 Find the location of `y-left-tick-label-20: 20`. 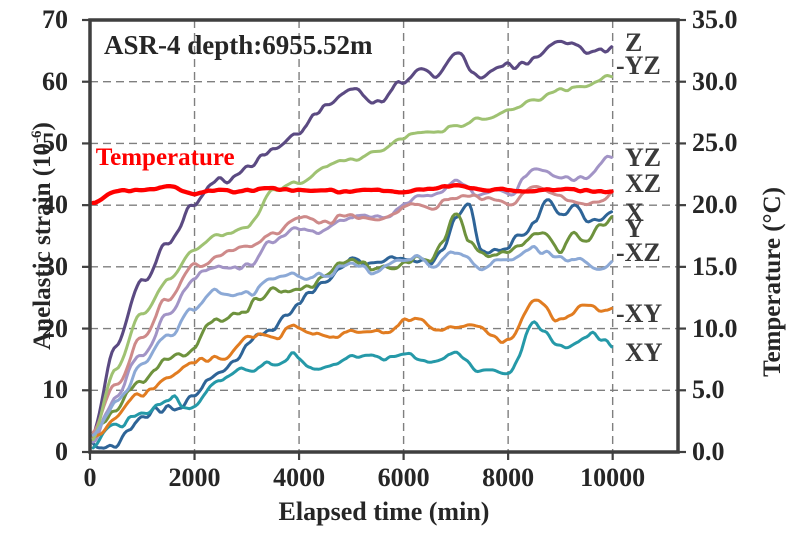

y-left-tick-label-20: 20 is located at coordinates (55, 328).